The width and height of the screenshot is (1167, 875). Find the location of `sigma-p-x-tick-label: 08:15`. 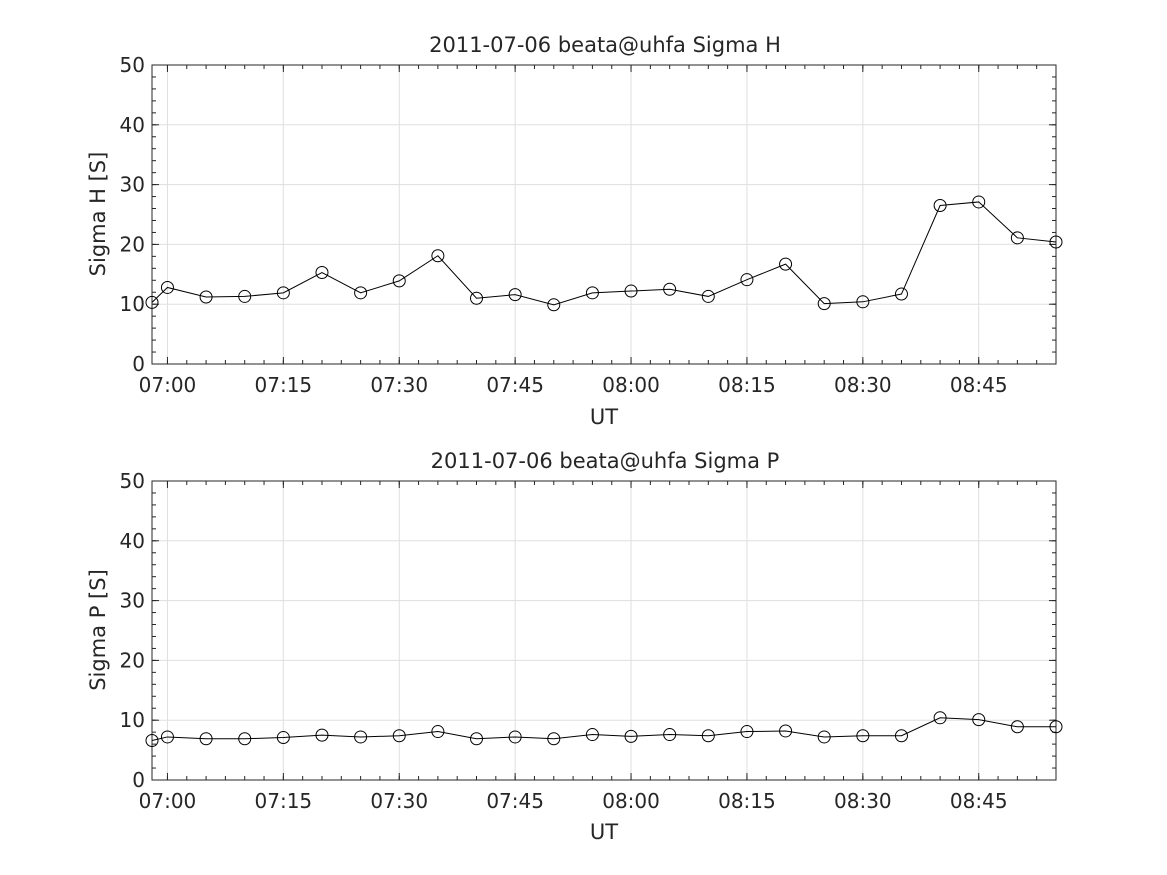

sigma-p-x-tick-label: 08:15 is located at coordinates (747, 801).